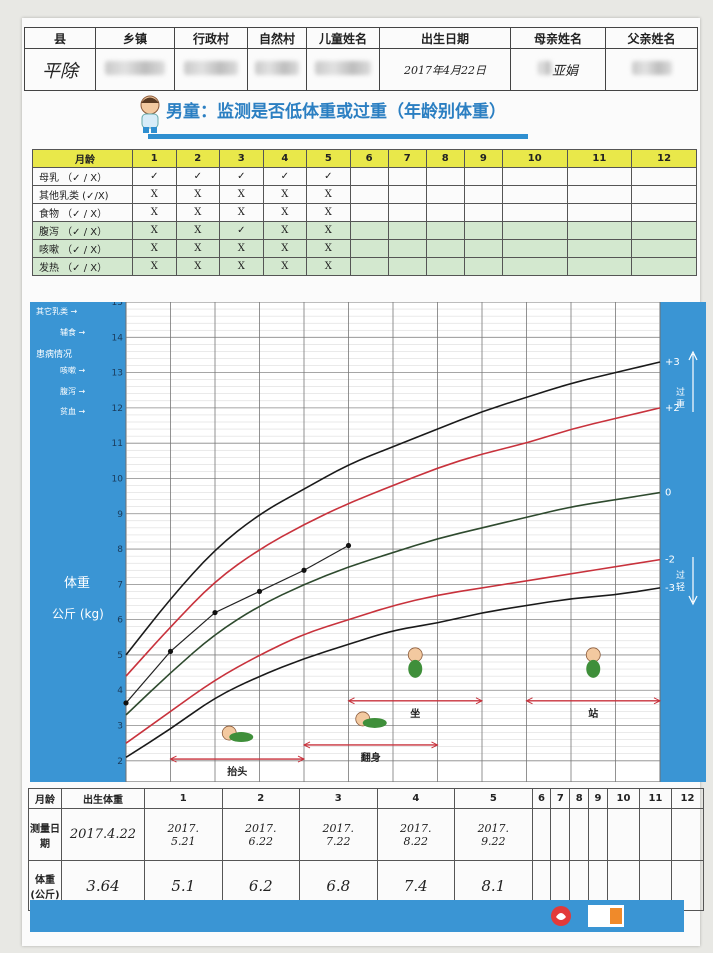 Image resolution: width=713 pixels, height=953 pixels. What do you see at coordinates (154, 158) in the screenshot?
I see `month-col-1: 1` at bounding box center [154, 158].